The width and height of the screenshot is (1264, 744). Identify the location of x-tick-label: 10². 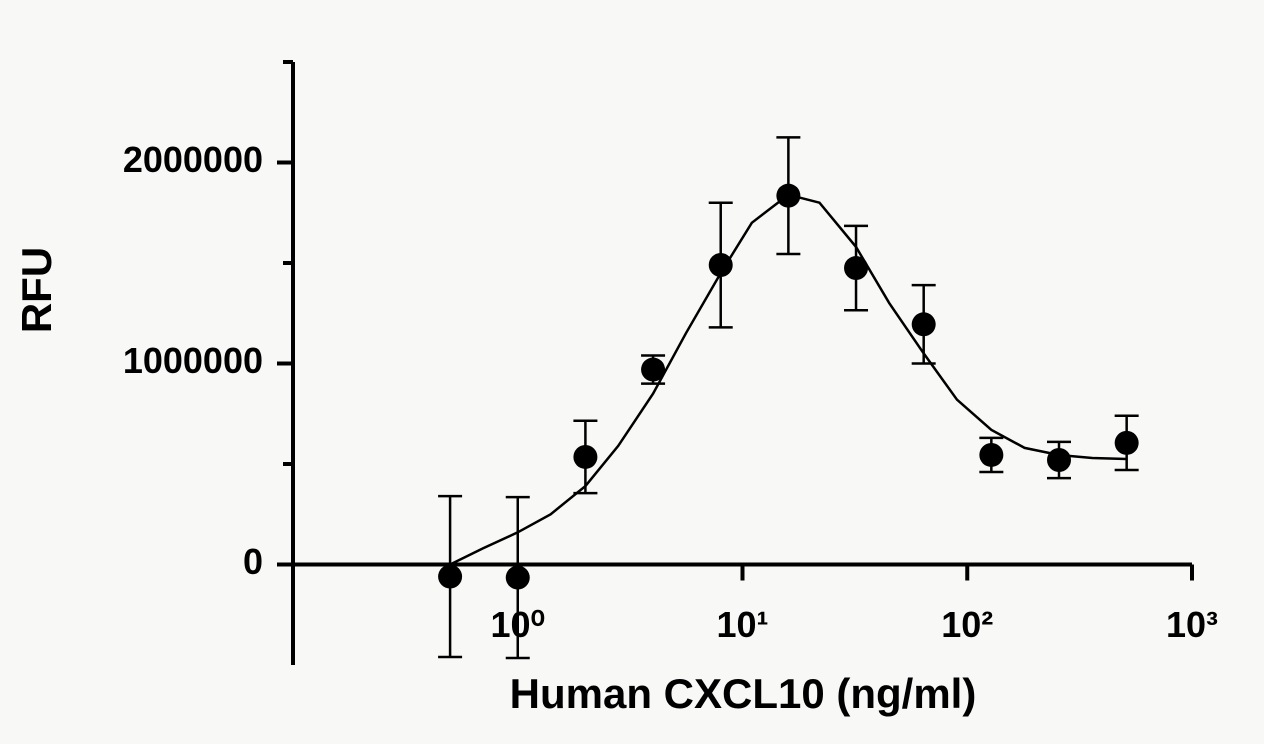
(967, 624).